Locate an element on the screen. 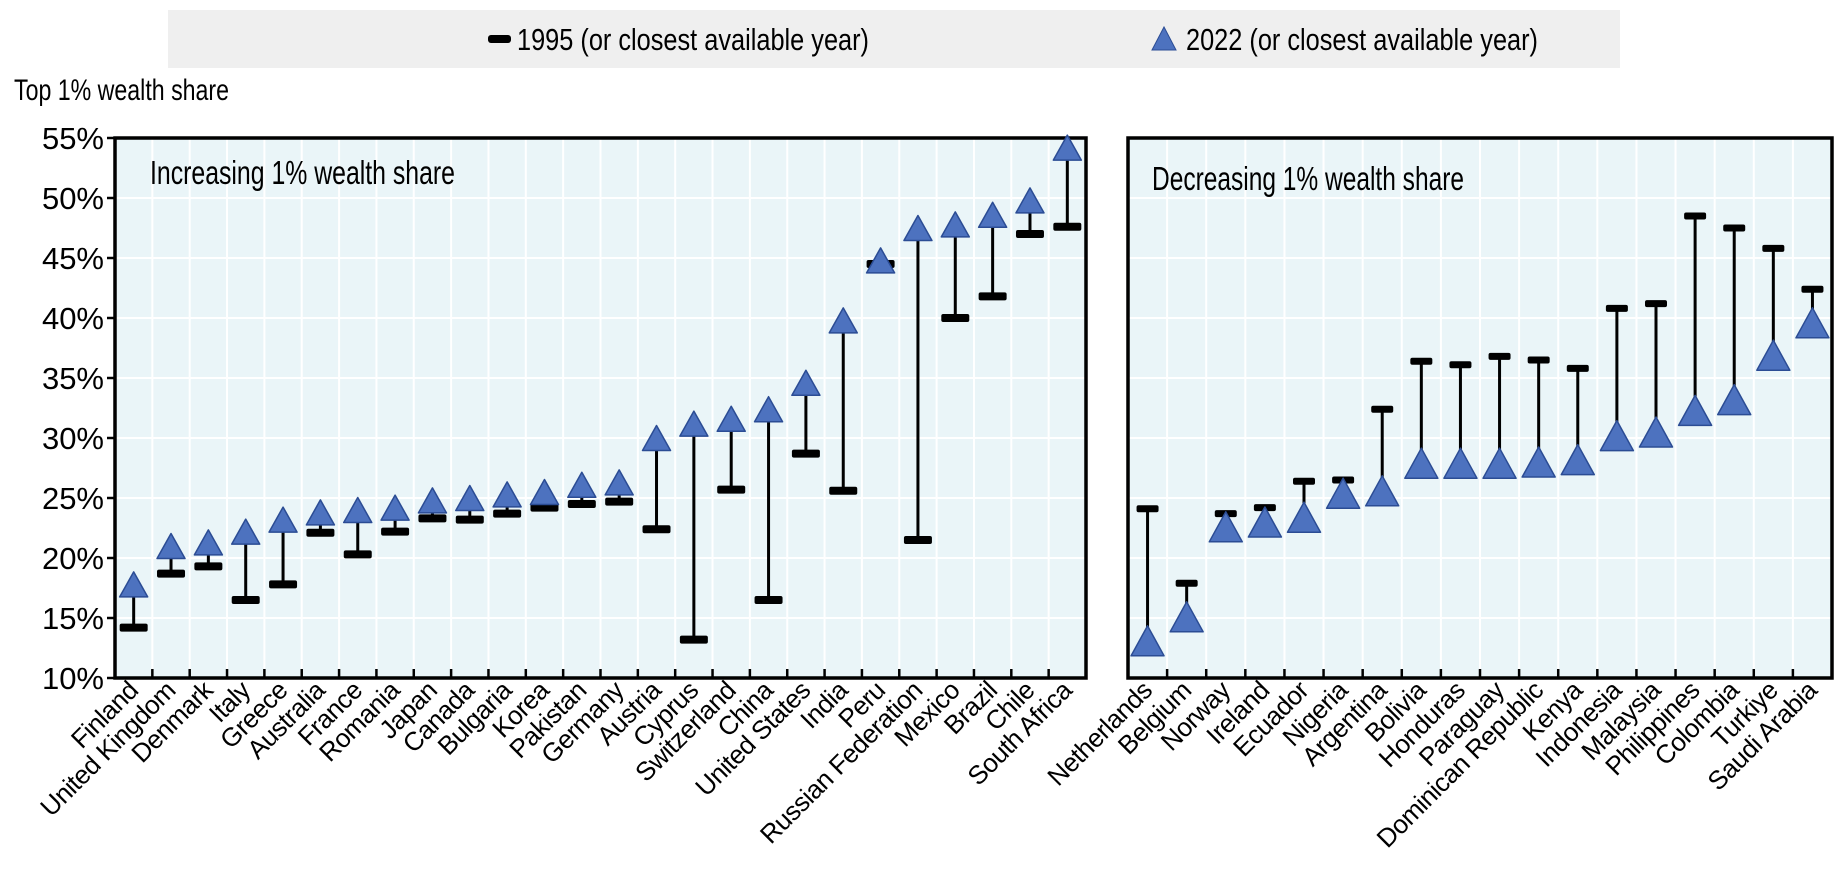 The width and height of the screenshot is (1848, 890). y-tick-label: 40% is located at coordinates (73, 318).